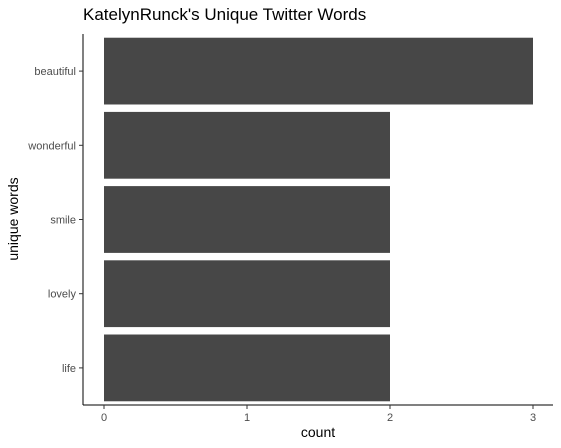  Describe the element at coordinates (247, 368) in the screenshot. I see `bar-life` at that location.